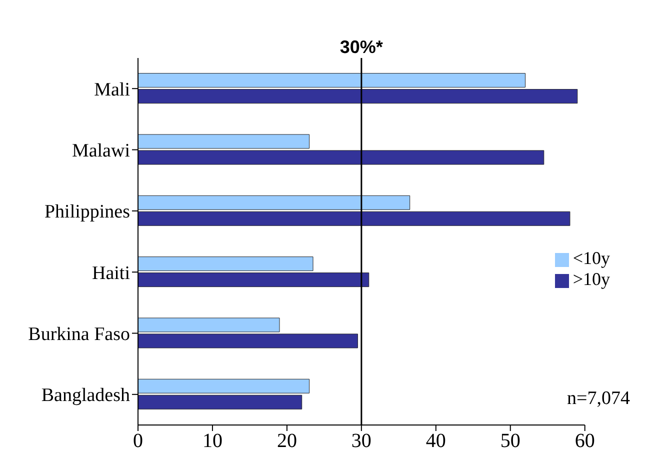 This screenshot has width=668, height=473. I want to click on y-tick-label: Philippines, so click(87, 212).